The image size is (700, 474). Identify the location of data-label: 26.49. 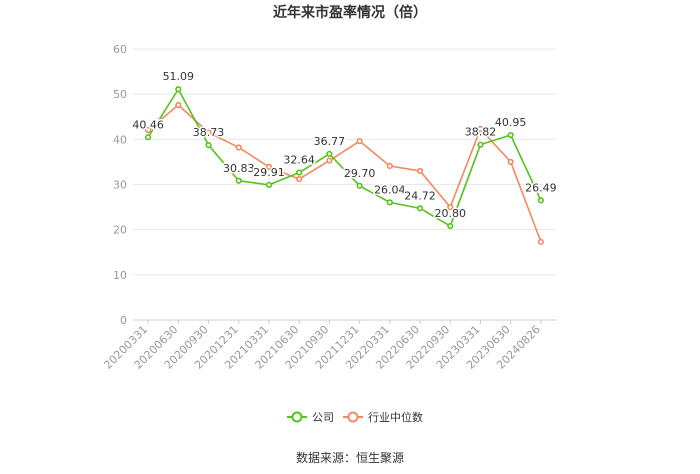
(541, 187).